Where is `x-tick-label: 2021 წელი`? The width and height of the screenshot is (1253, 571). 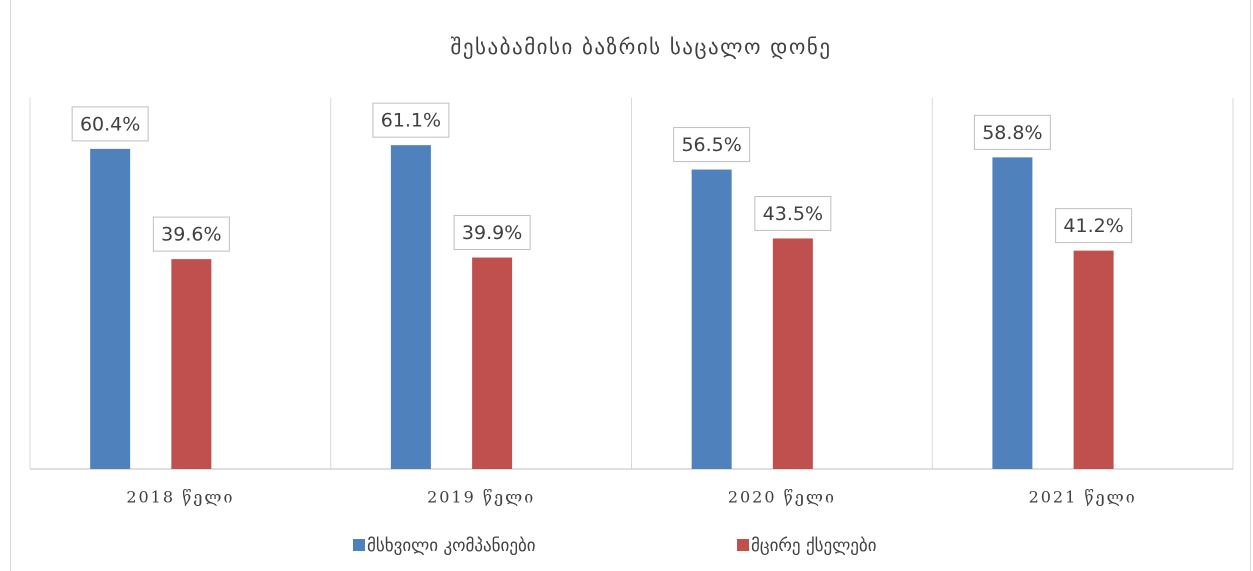
x-tick-label: 2021 წელი is located at coordinates (1083, 497).